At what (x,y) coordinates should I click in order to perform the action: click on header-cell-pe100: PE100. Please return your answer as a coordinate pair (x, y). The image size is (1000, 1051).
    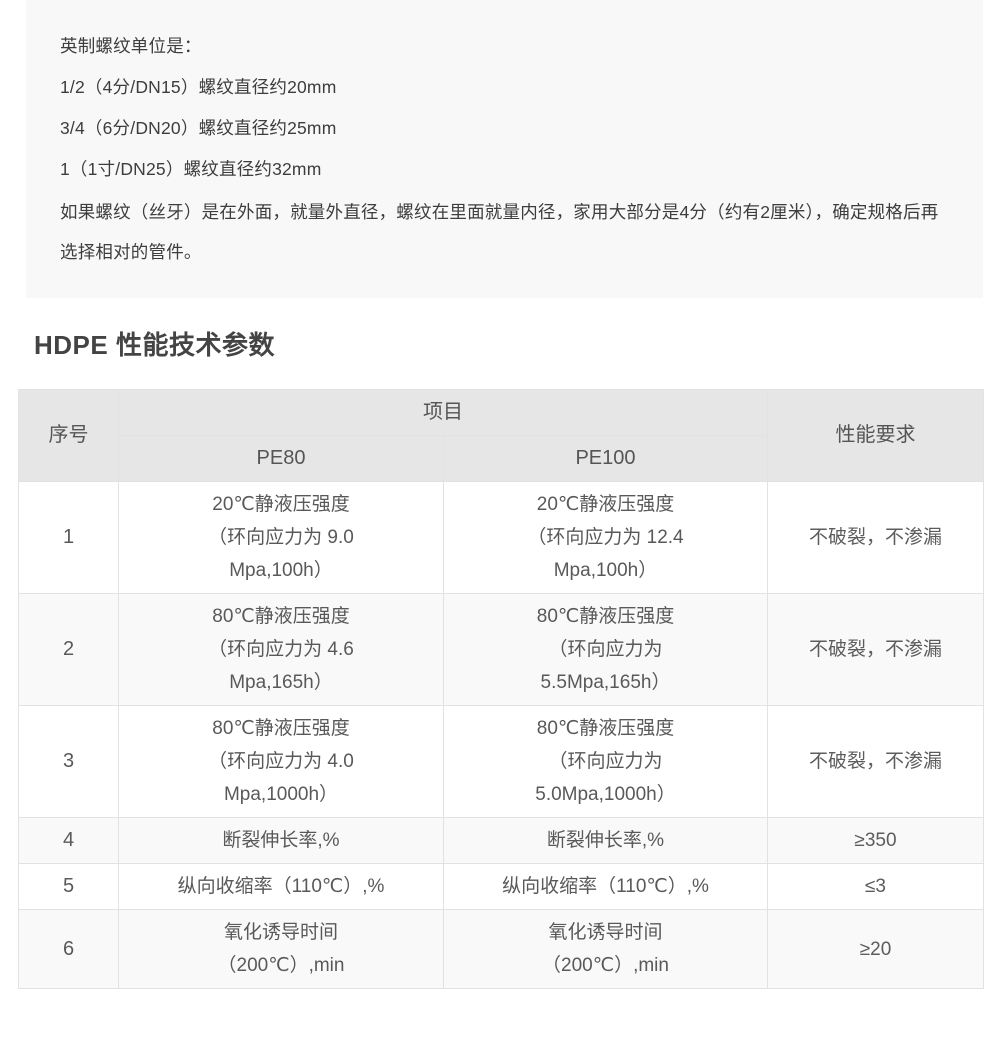
    Looking at the image, I should click on (605, 458).